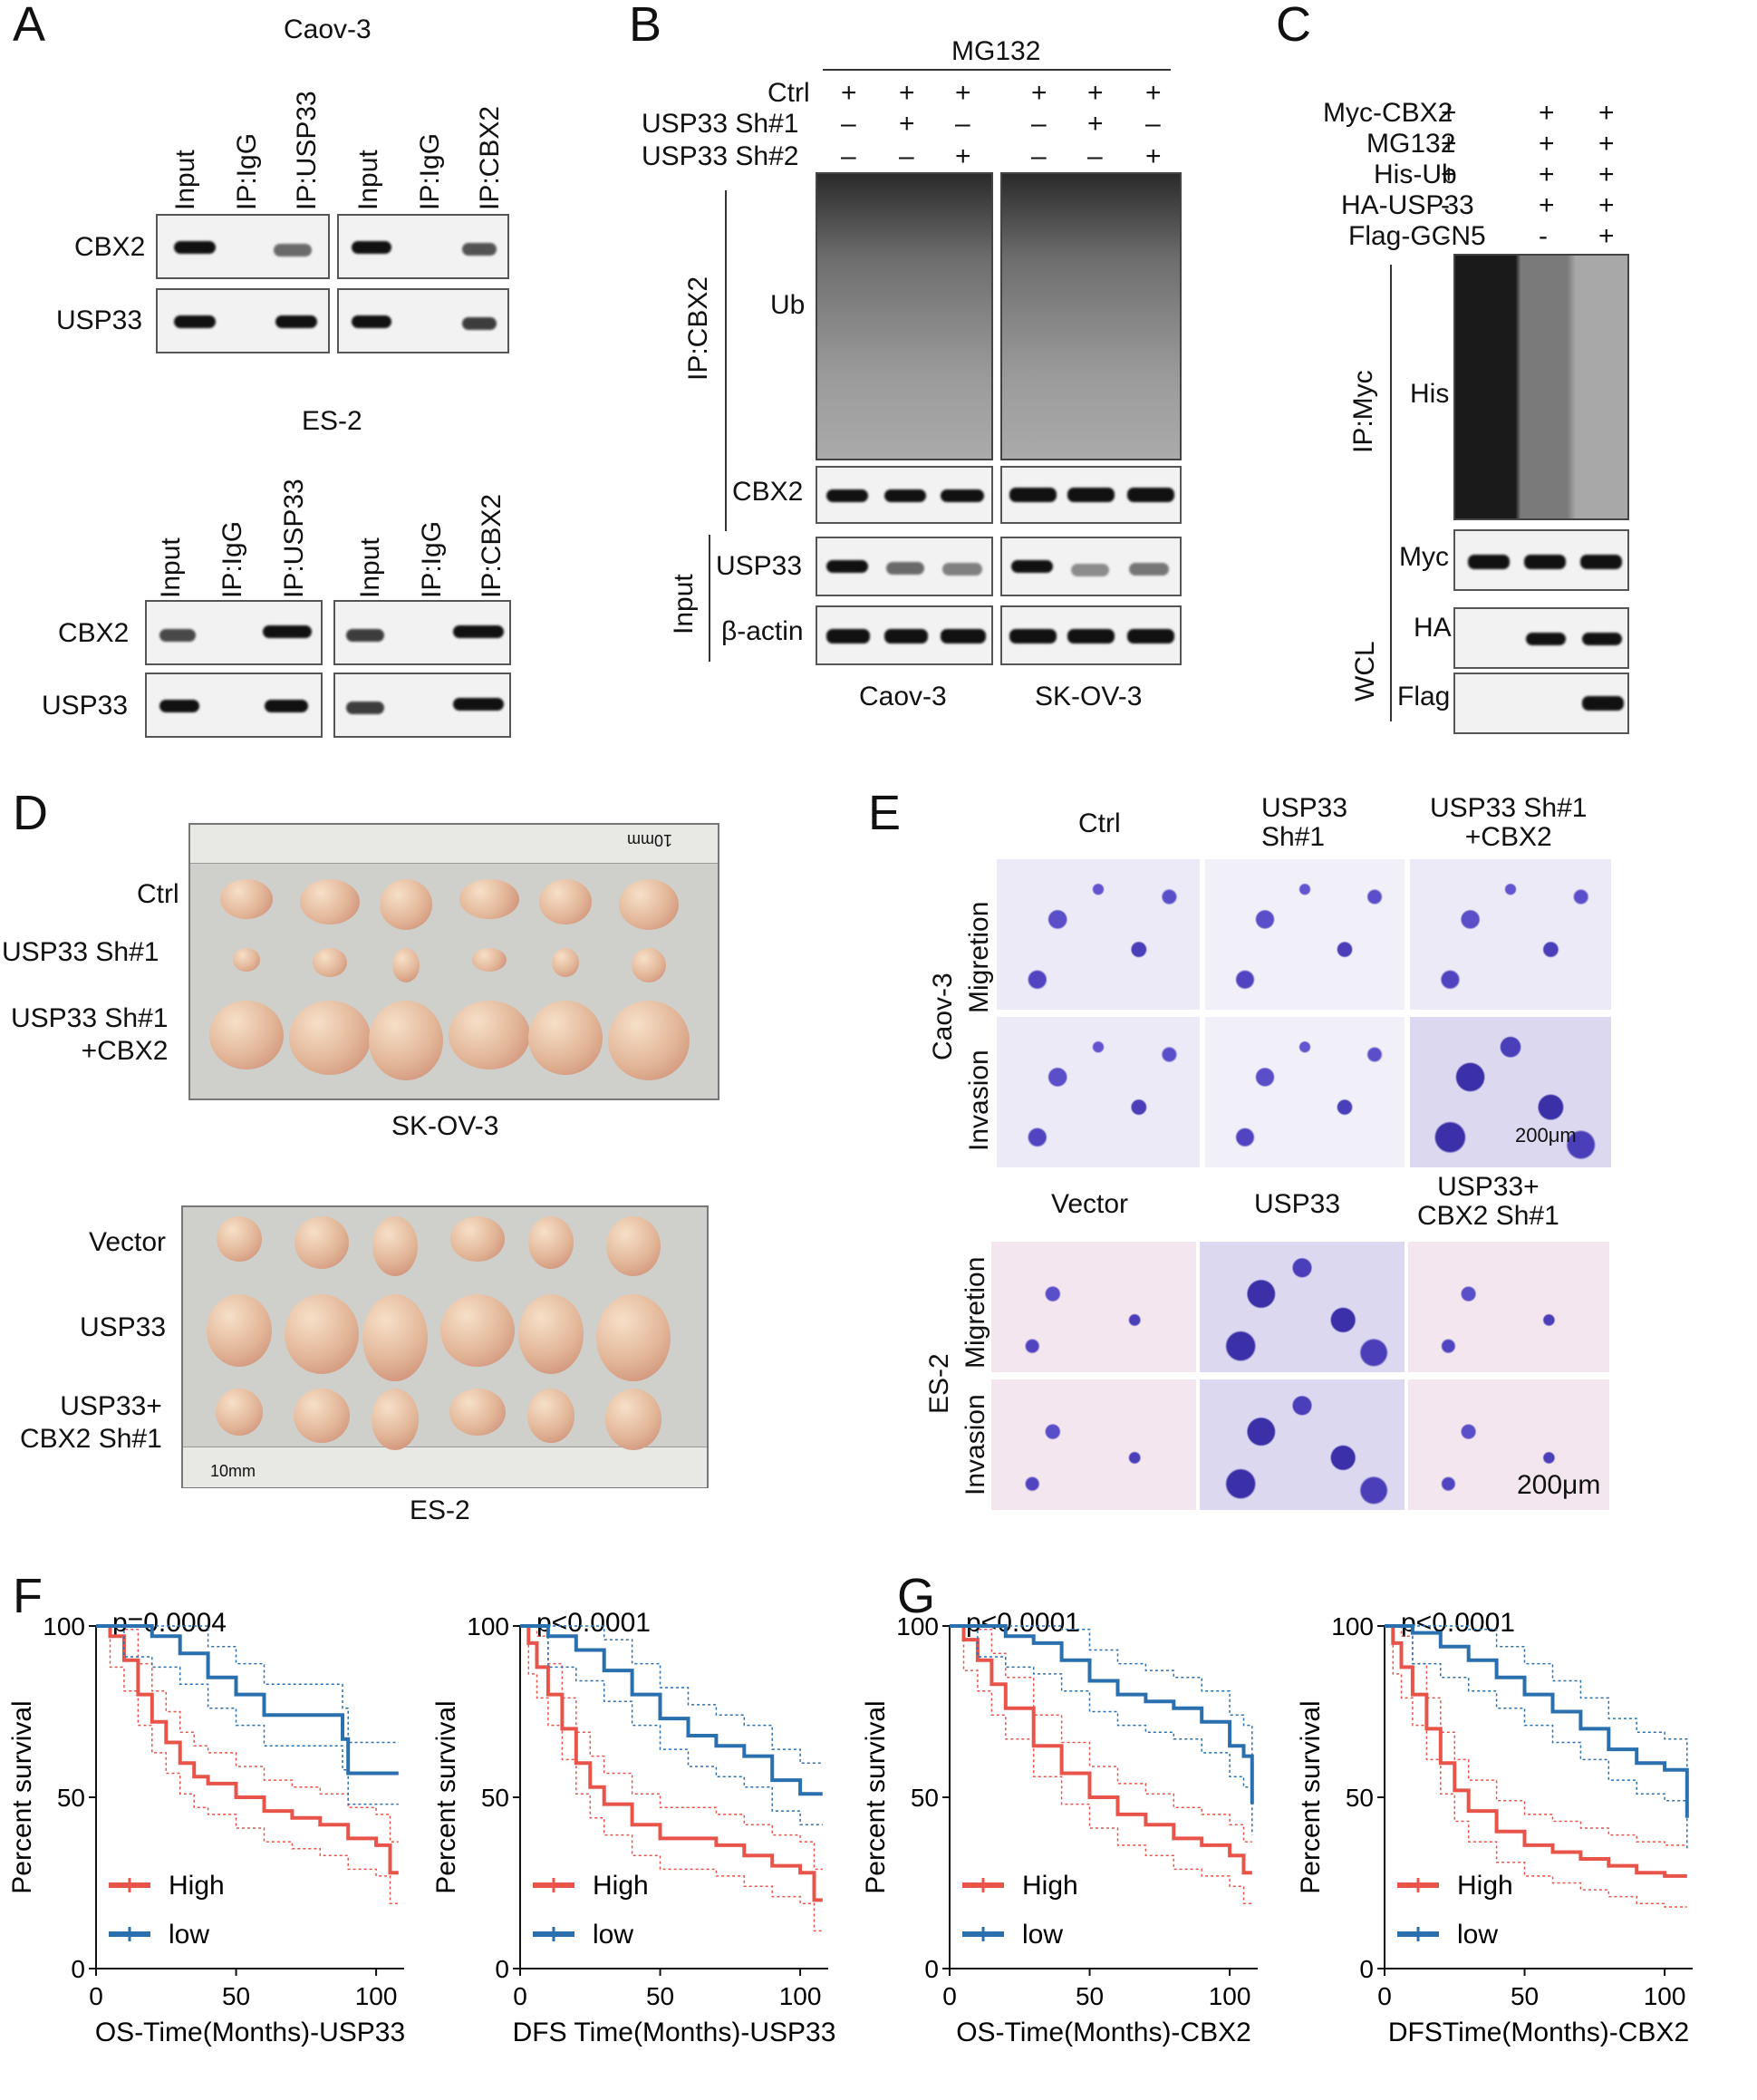  Describe the element at coordinates (800, 1996) in the screenshot. I see `x-tick-label: 100` at that location.